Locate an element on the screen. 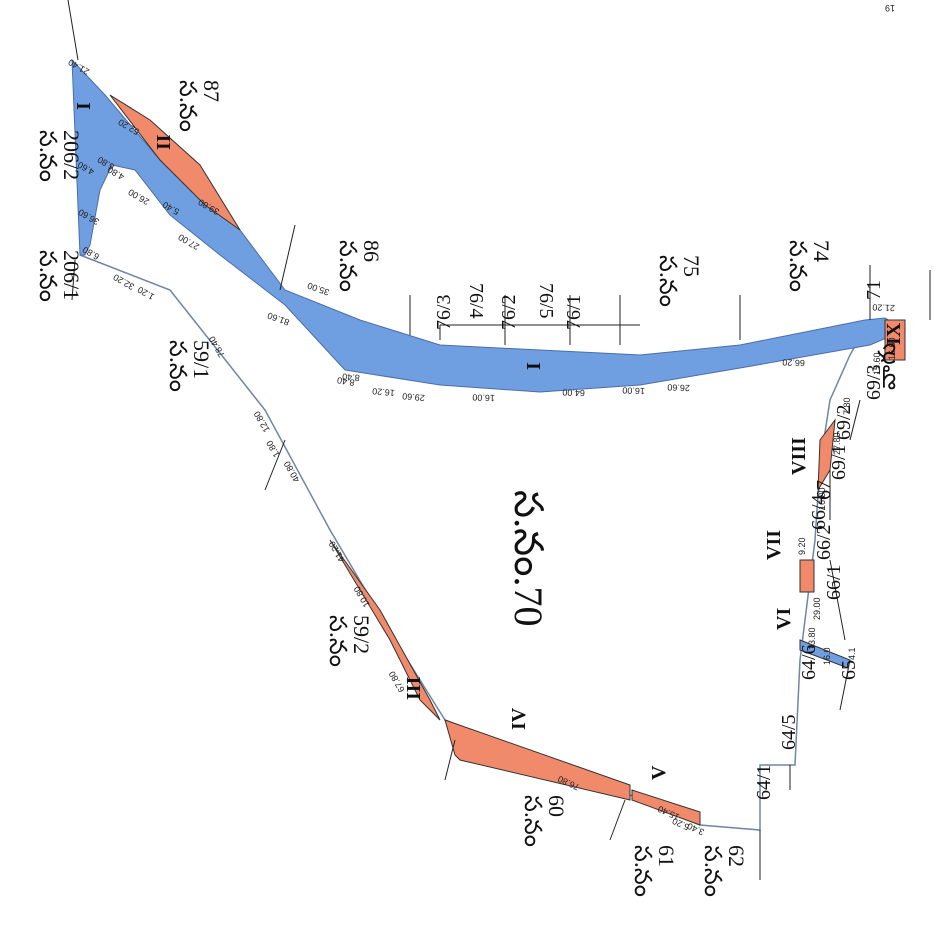 This screenshot has height=935, width=945. svg-text: 21.20 is located at coordinates (883, 307).